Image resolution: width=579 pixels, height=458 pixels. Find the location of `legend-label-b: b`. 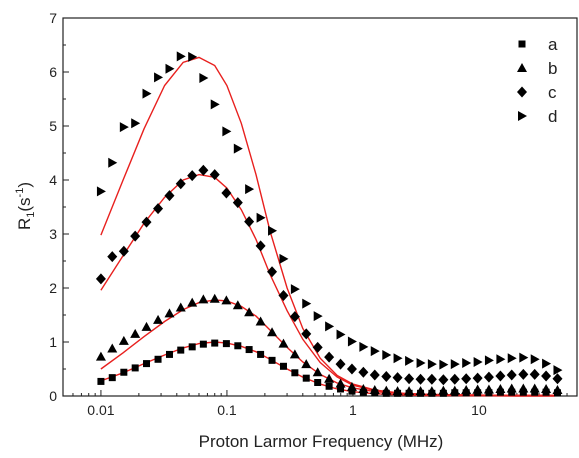

legend-label-b: b is located at coordinates (552, 68).